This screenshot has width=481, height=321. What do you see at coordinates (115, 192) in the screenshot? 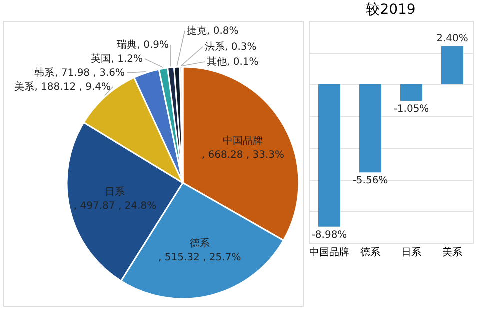
I see `slice-label: 日系` at bounding box center [115, 192].